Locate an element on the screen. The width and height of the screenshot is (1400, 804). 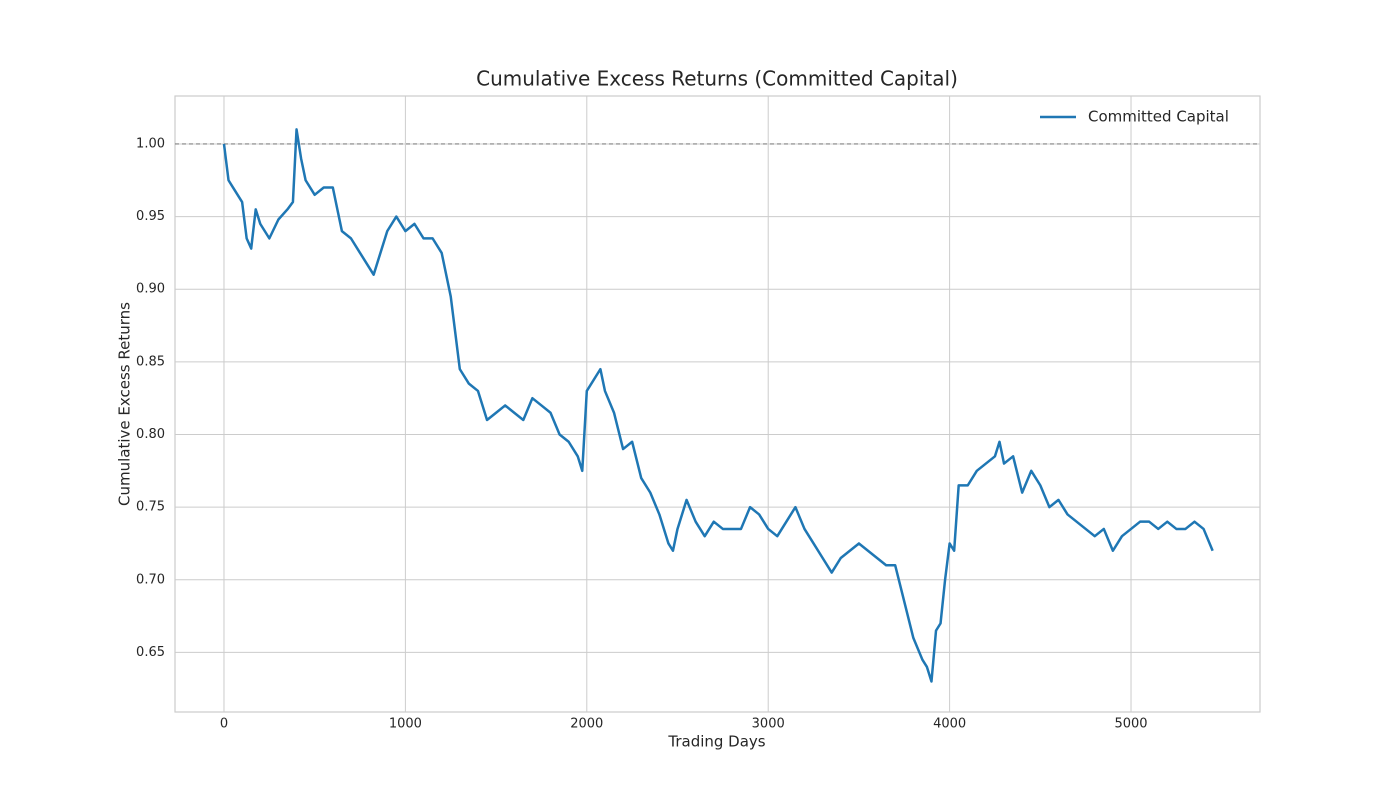
x-tick-label: 1000 is located at coordinates (405, 724).